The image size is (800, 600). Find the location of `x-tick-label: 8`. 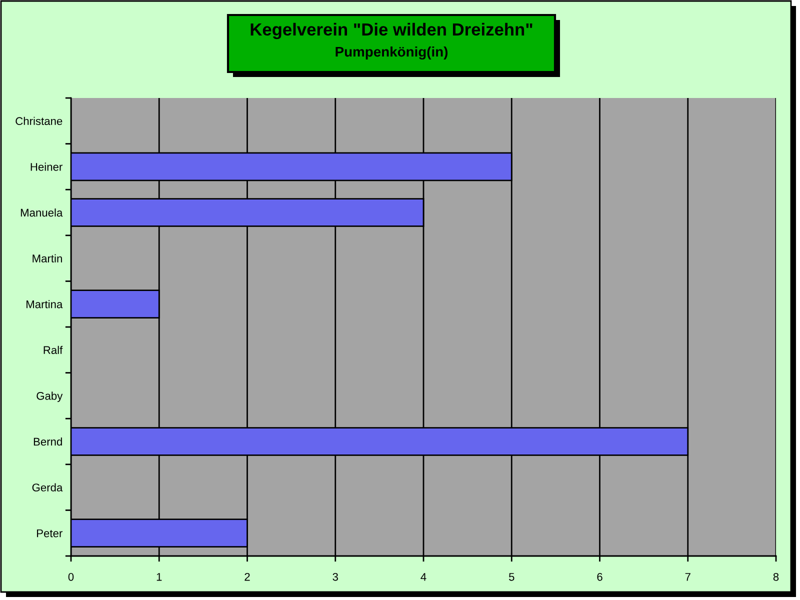

x-tick-label: 8 is located at coordinates (776, 576).